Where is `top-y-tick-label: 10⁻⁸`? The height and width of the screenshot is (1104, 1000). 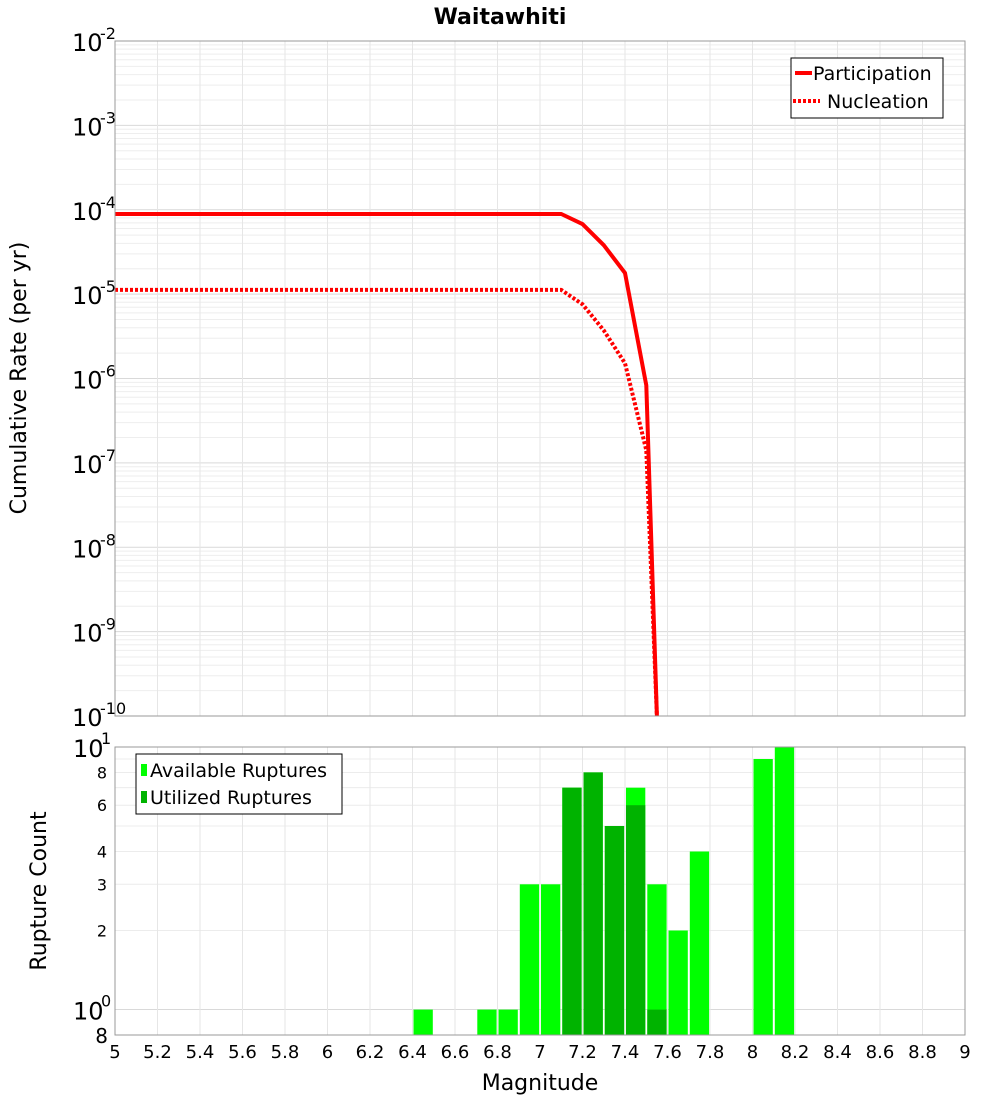
top-y-tick-label: 10⁻⁸ is located at coordinates (94, 546).